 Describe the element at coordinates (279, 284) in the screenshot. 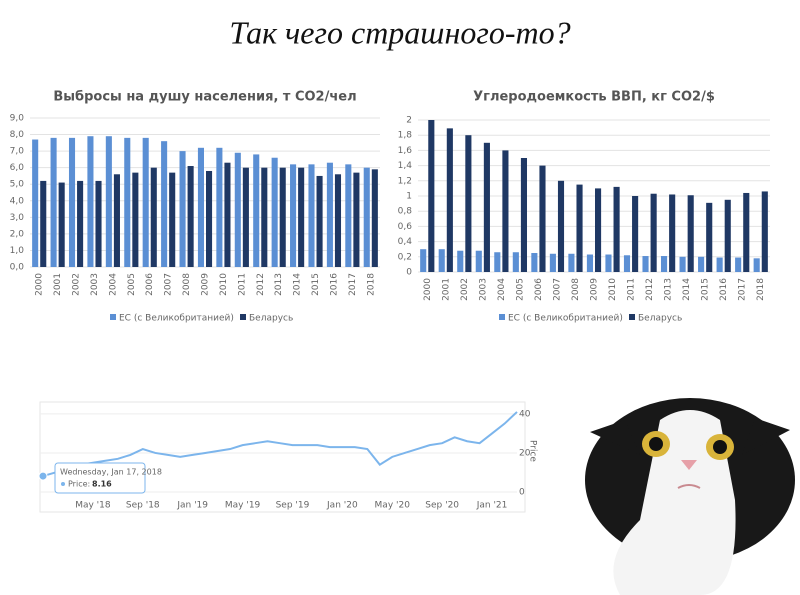

I see `x-tick-label: 2013` at that location.